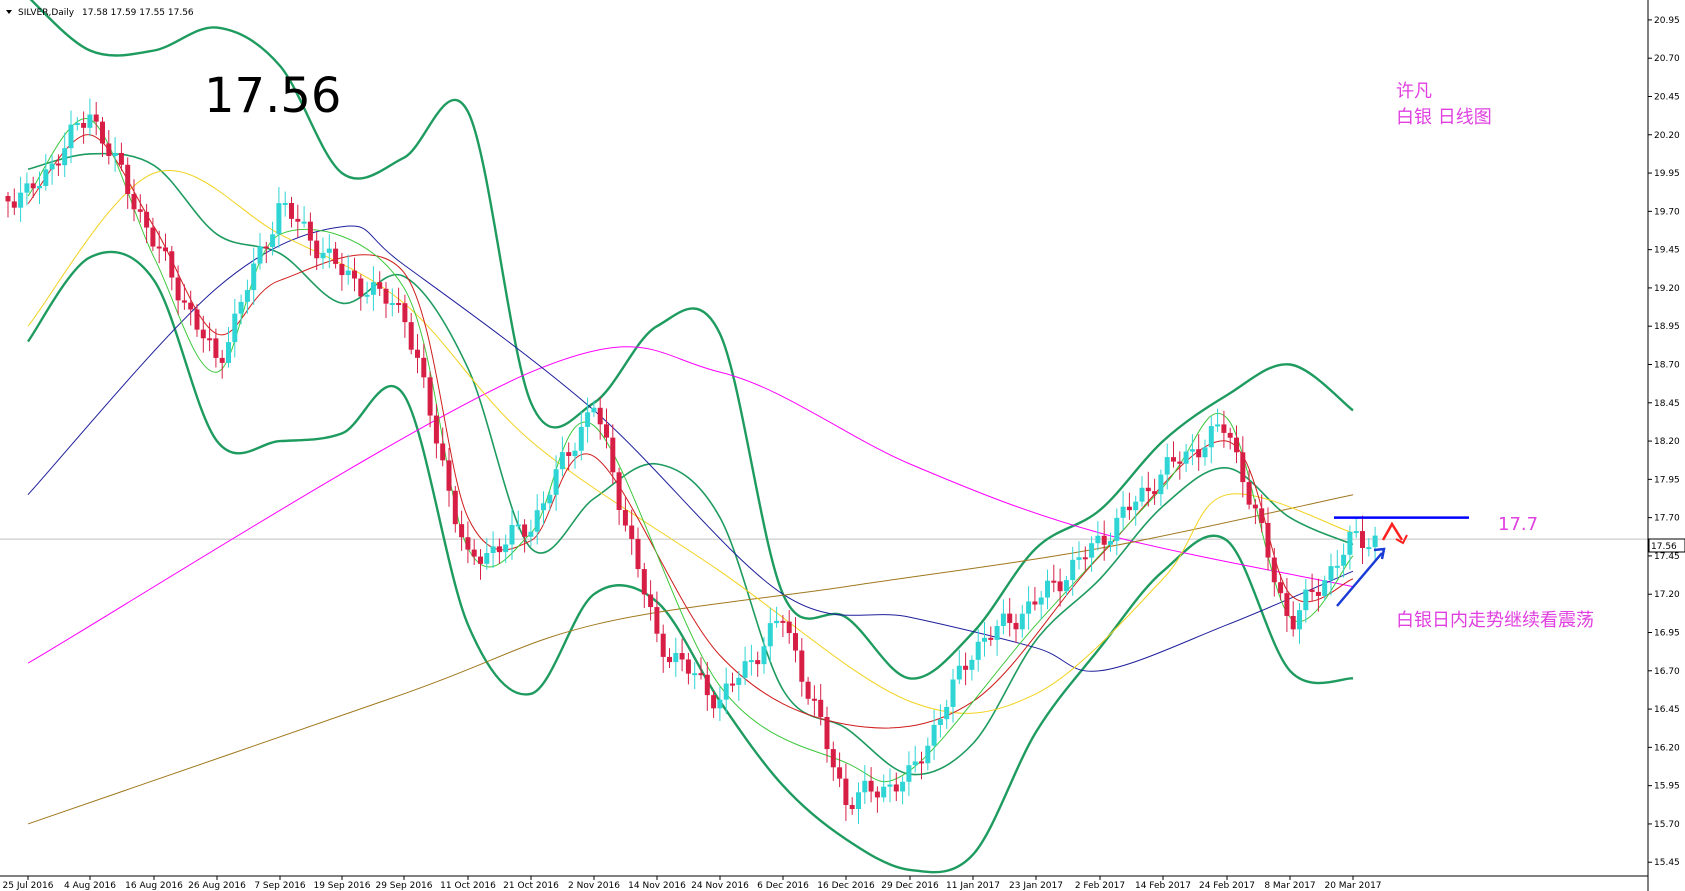 The image size is (1685, 891). I want to click on x-tick-label: 29 Dec 2016, so click(910, 886).